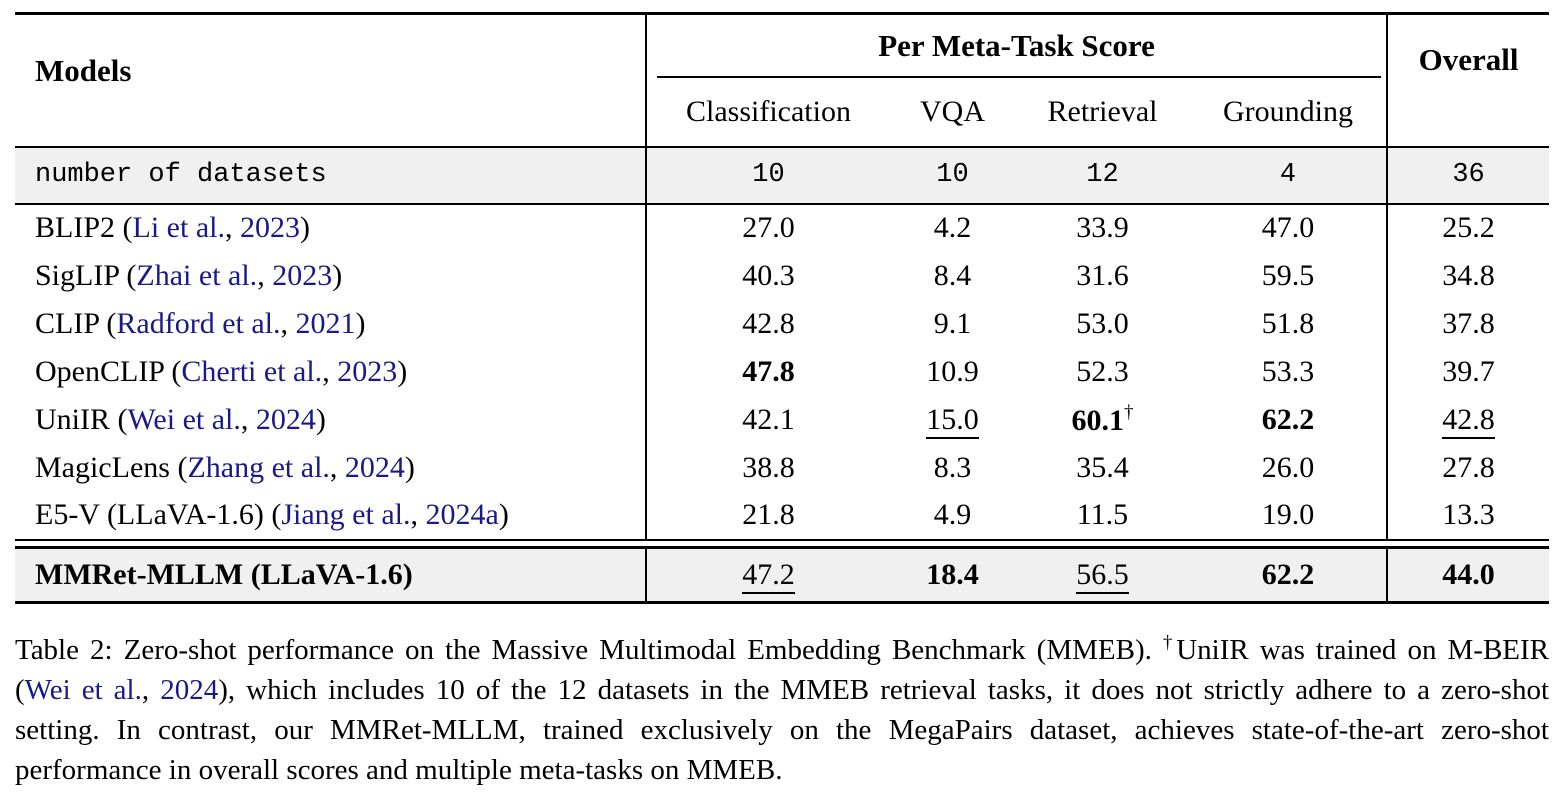  What do you see at coordinates (952, 575) in the screenshot?
I see `score-cell: 18.4` at bounding box center [952, 575].